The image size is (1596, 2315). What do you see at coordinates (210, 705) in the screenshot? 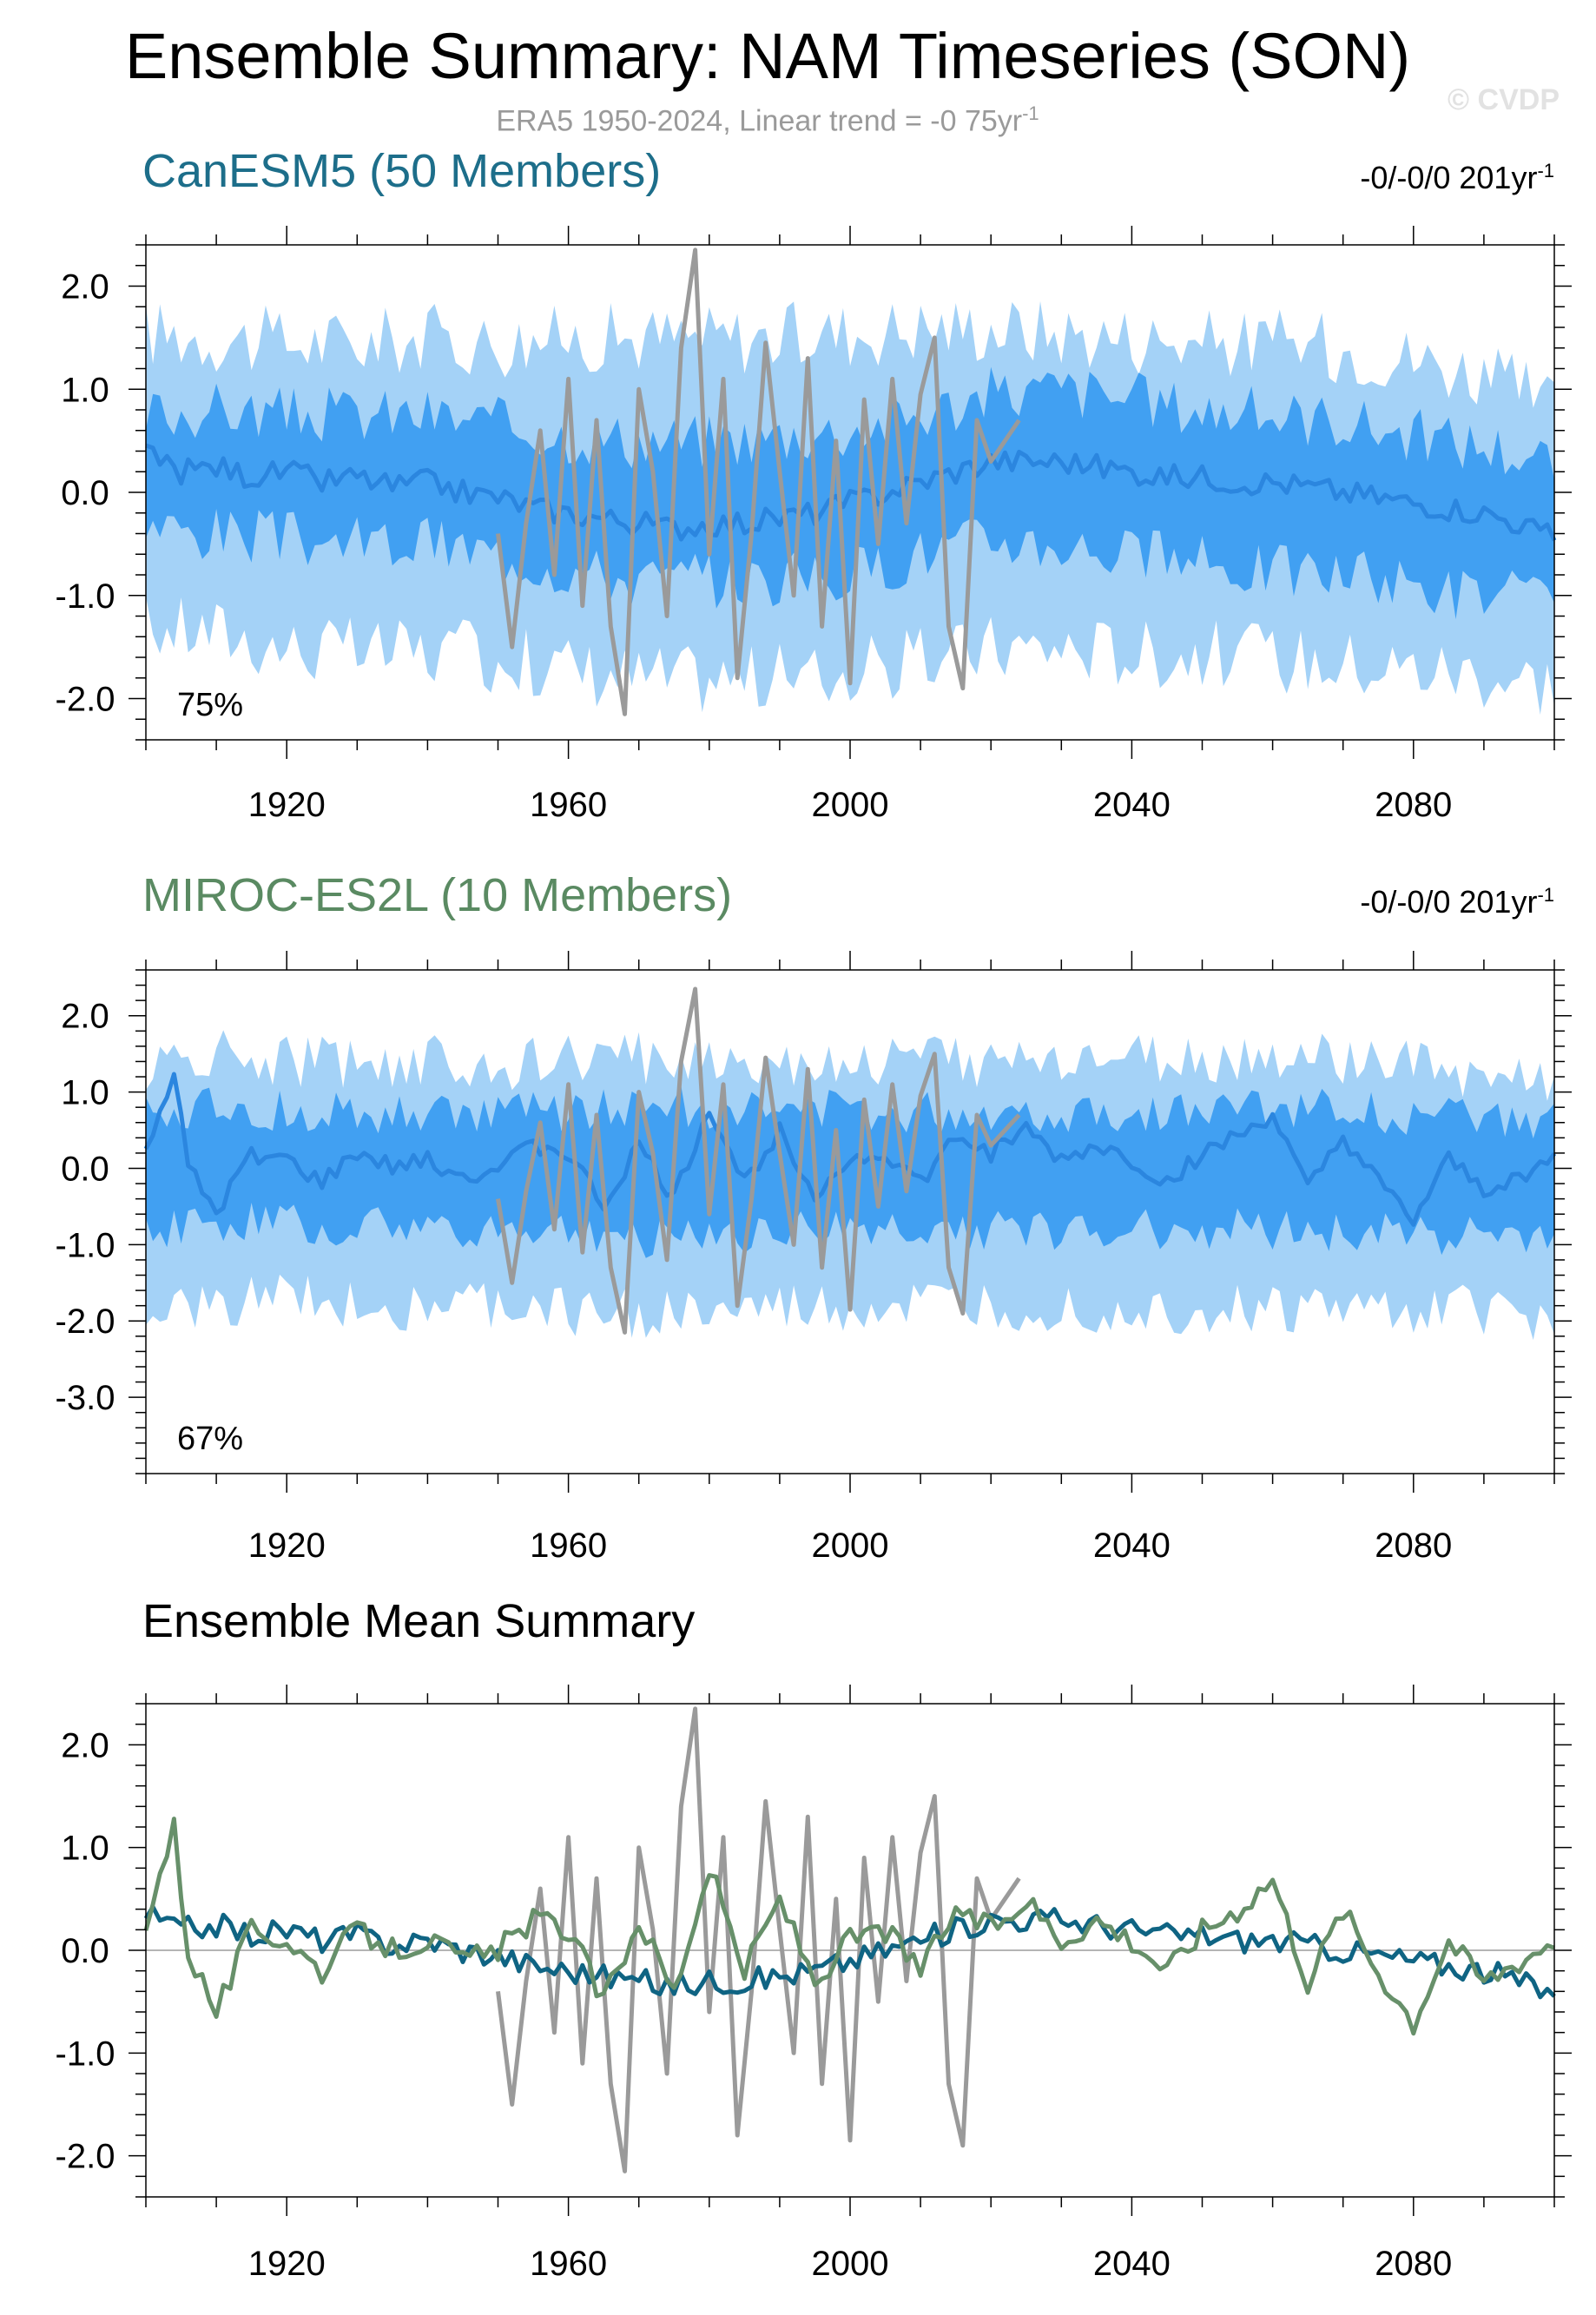
I see `percent-annotation: 75%` at bounding box center [210, 705].